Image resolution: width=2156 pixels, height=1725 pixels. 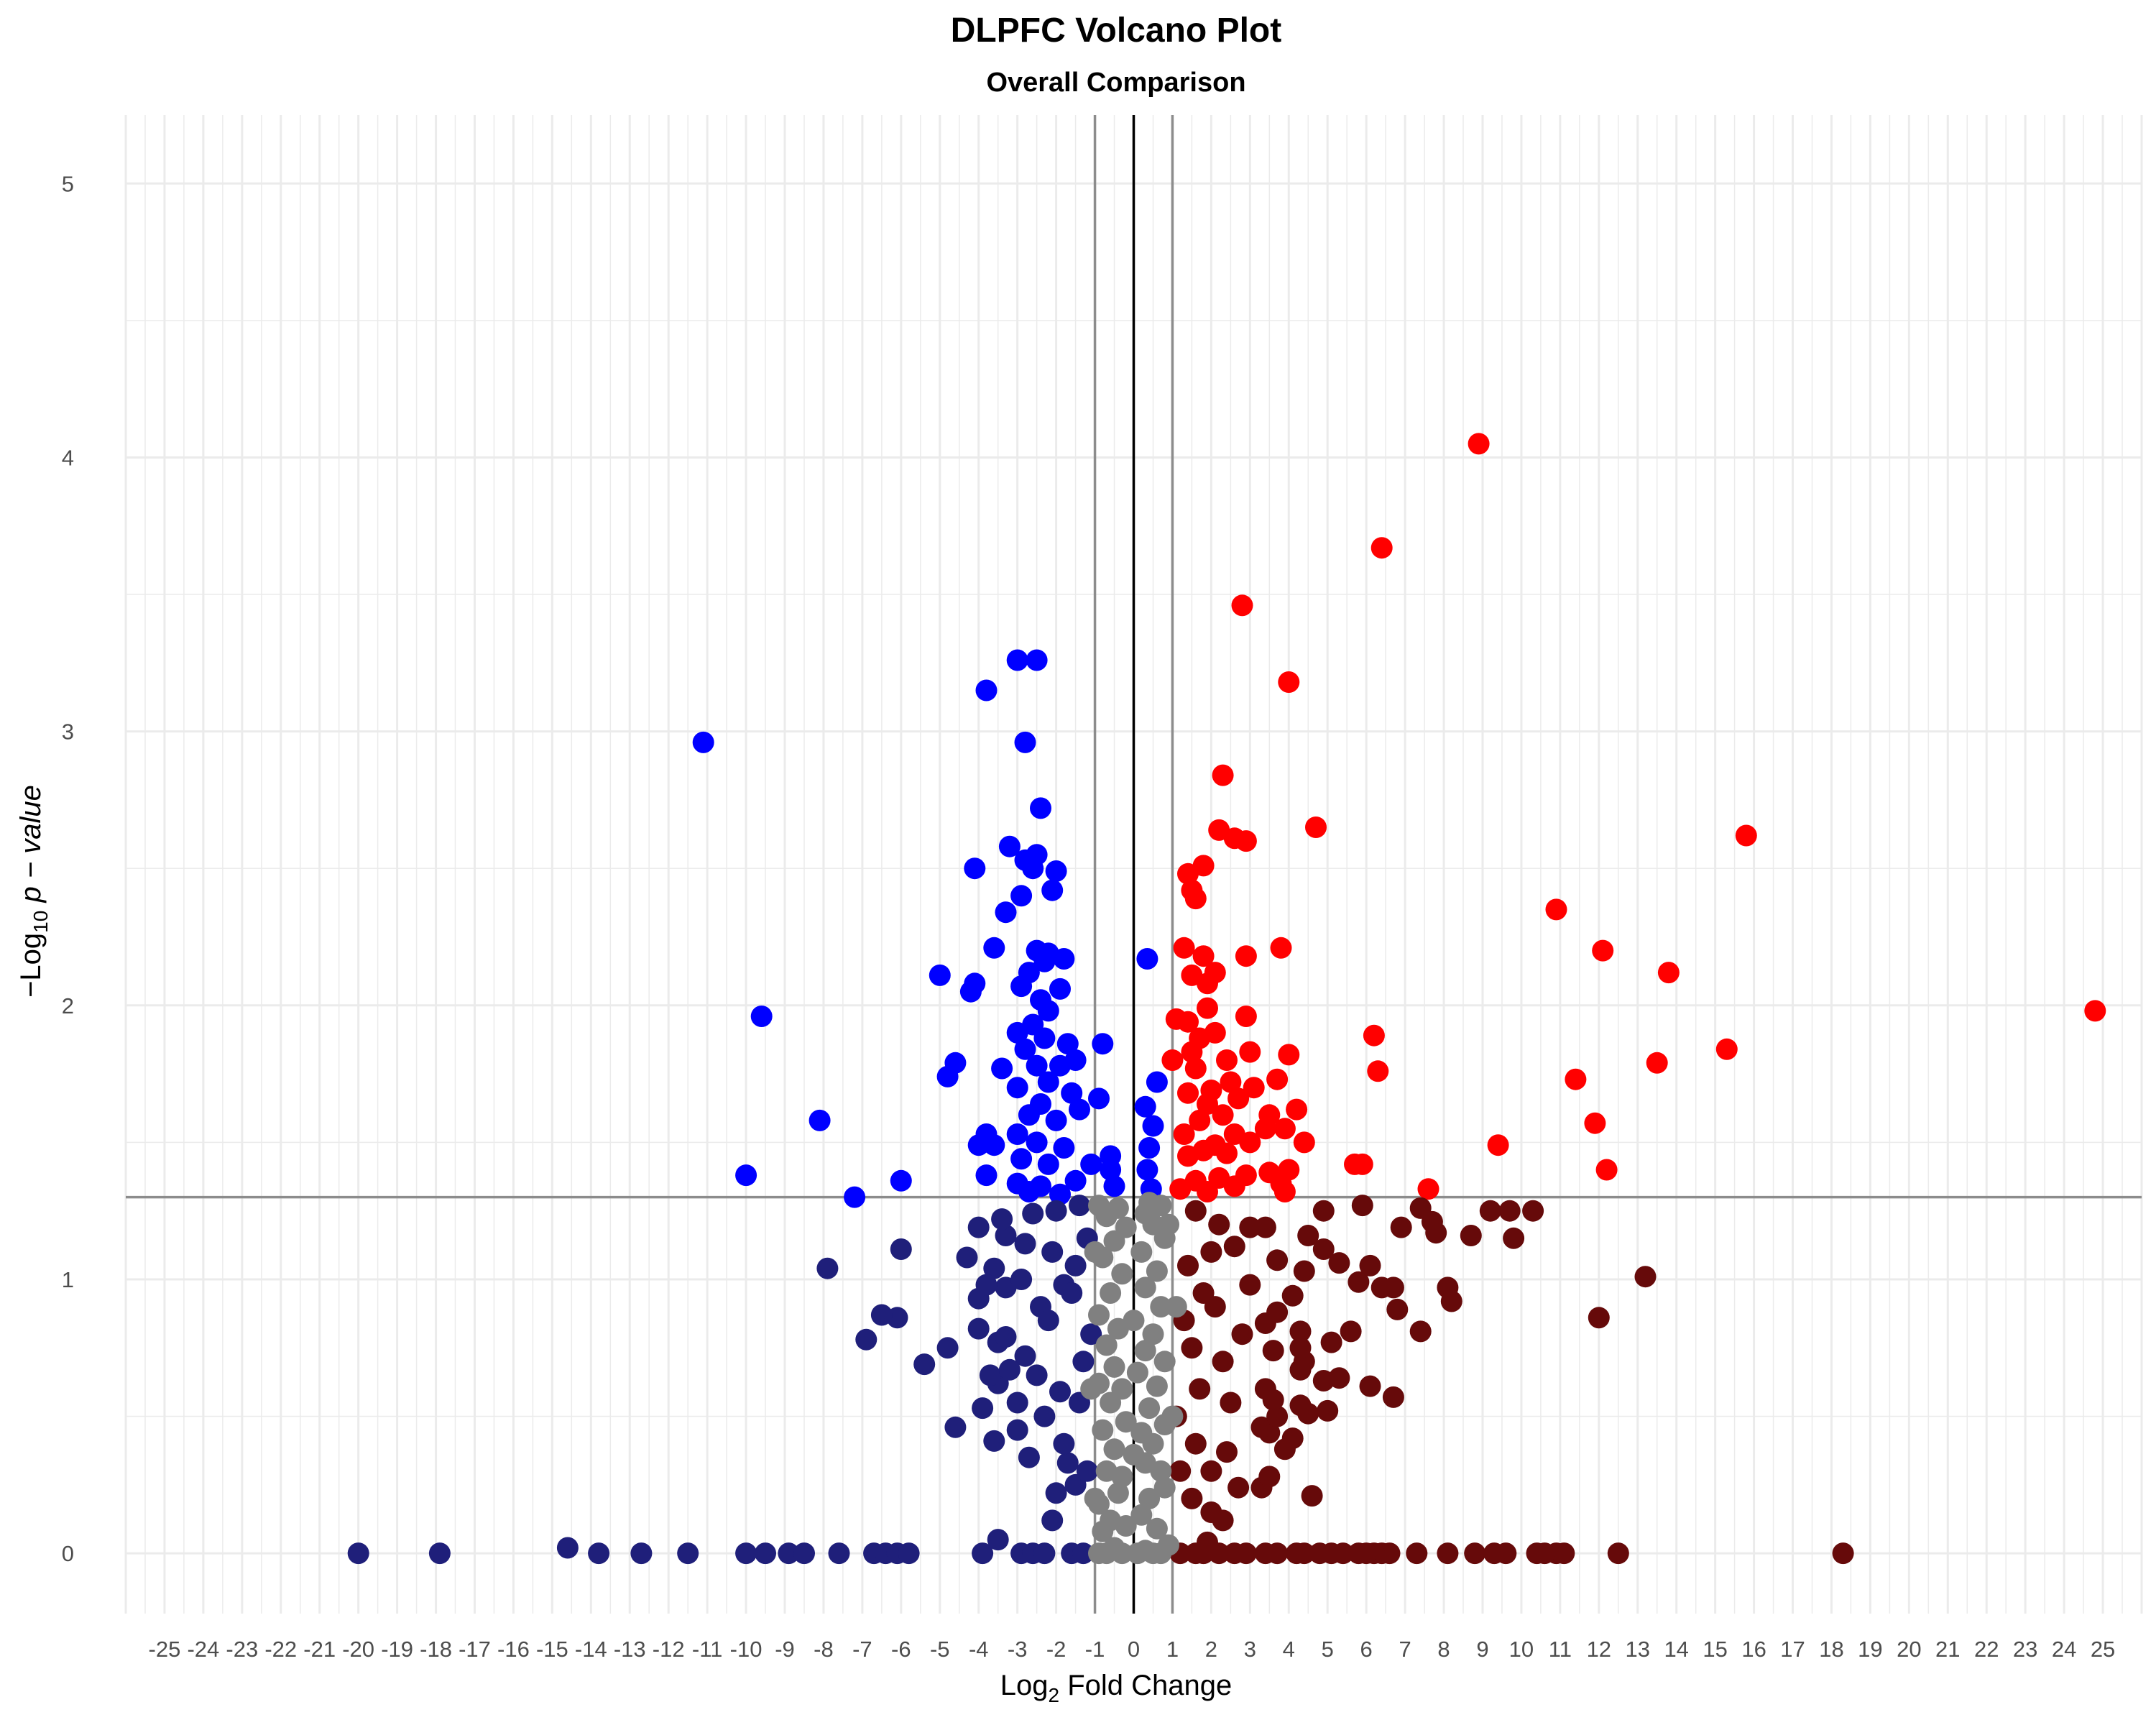 What do you see at coordinates (1870, 1649) in the screenshot?
I see `x-tick-label: 19` at bounding box center [1870, 1649].